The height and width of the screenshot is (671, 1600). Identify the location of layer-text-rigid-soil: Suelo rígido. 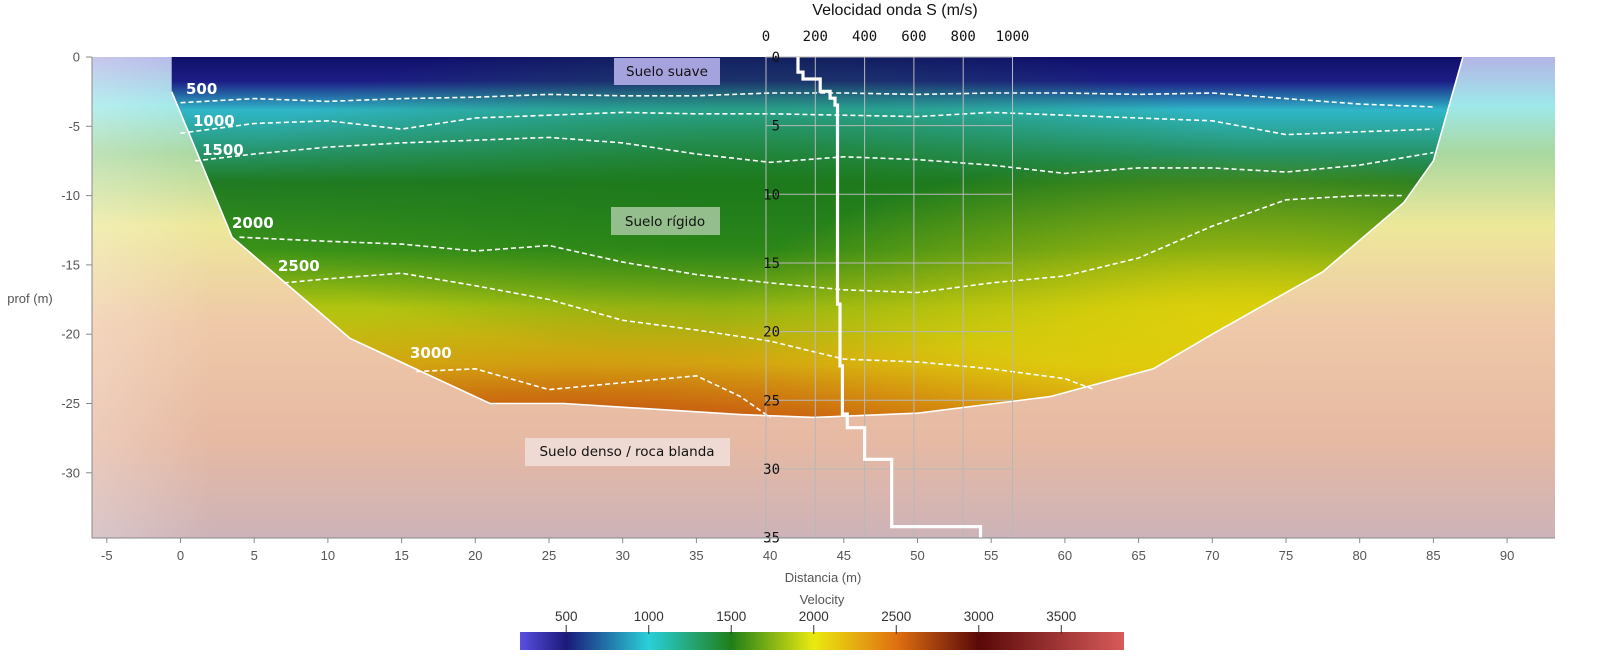
(665, 222).